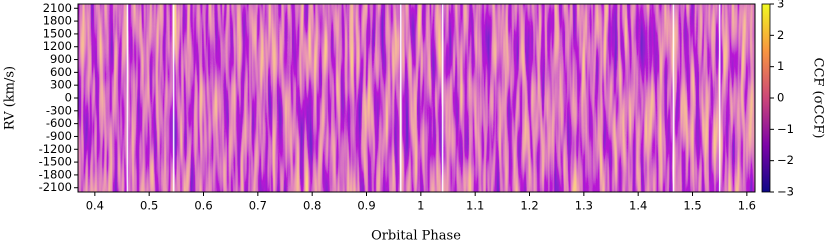 This screenshot has height=245, width=831. What do you see at coordinates (258, 206) in the screenshot?
I see `x-tick-label: 0.7` at bounding box center [258, 206].